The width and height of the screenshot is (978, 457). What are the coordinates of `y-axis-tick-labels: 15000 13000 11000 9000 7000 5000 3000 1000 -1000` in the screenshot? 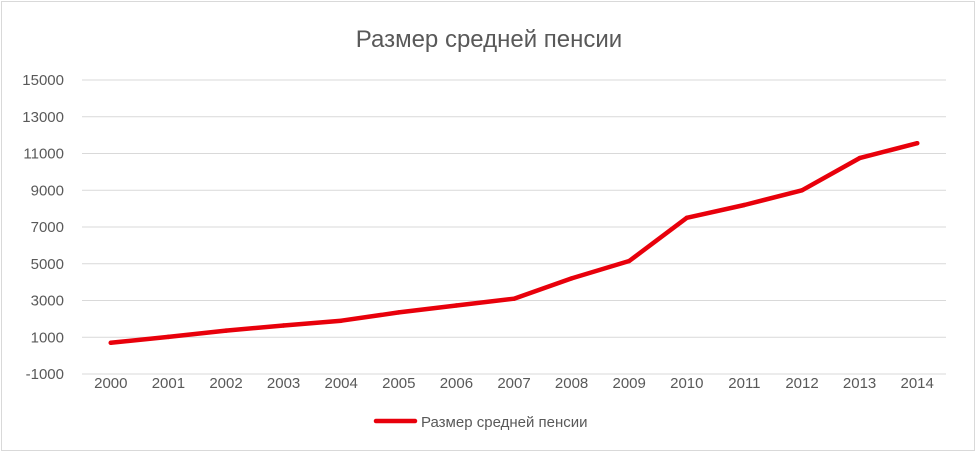 It's located at (43, 227).